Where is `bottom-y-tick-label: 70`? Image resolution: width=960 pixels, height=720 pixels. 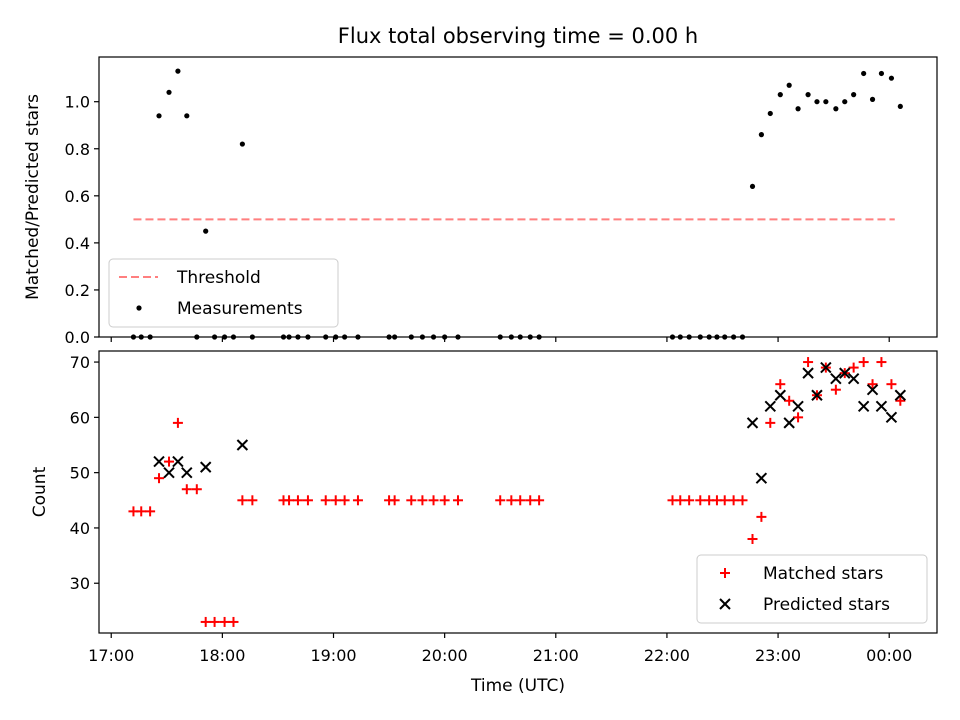 bottom-y-tick-label: 70 is located at coordinates (80, 362).